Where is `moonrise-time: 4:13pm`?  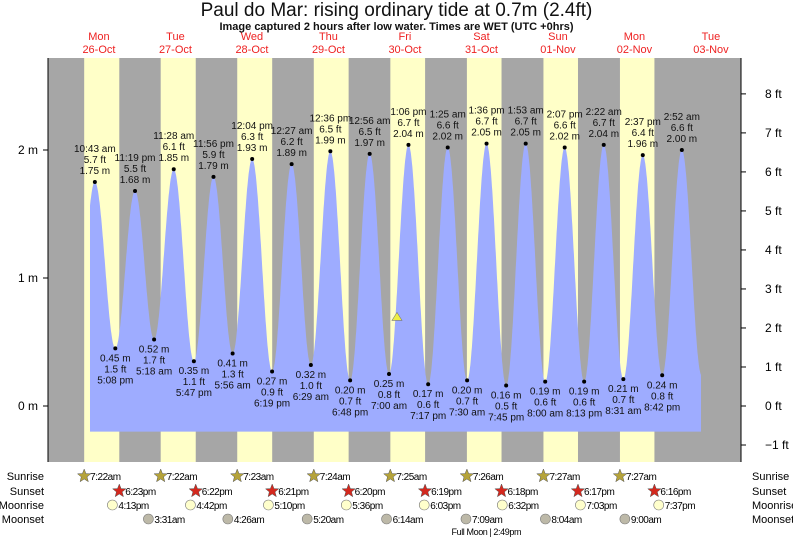 moonrise-time: 4:13pm is located at coordinates (133, 506).